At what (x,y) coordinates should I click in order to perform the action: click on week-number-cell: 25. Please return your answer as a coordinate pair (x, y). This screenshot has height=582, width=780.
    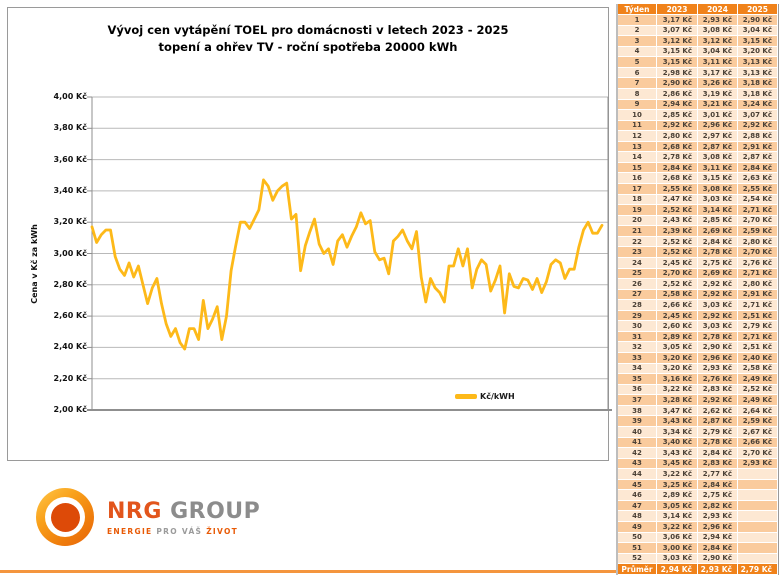
    Looking at the image, I should click on (637, 274).